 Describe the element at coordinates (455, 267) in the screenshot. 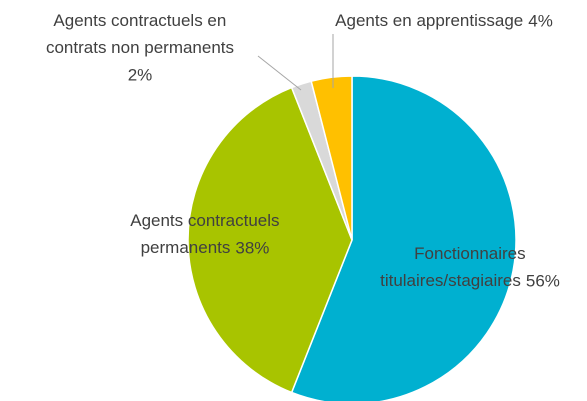

I see `slice-label: Fonctionnaires titulaires/stagiaires` at that location.